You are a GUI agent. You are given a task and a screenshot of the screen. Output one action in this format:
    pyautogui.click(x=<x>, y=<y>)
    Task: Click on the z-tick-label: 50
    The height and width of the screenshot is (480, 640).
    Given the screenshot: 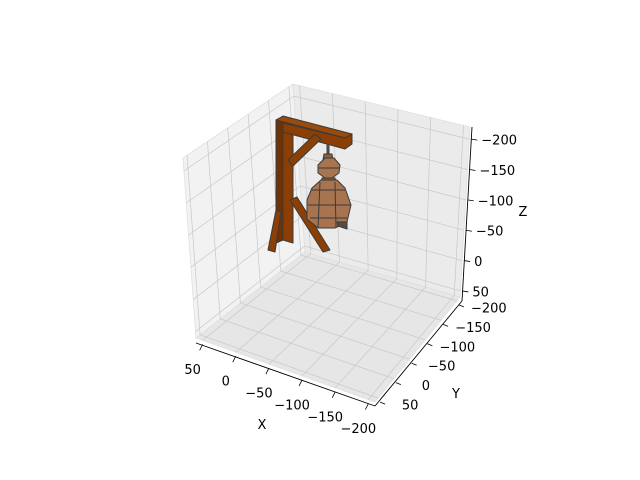 What is the action you would take?
    pyautogui.click(x=480, y=292)
    